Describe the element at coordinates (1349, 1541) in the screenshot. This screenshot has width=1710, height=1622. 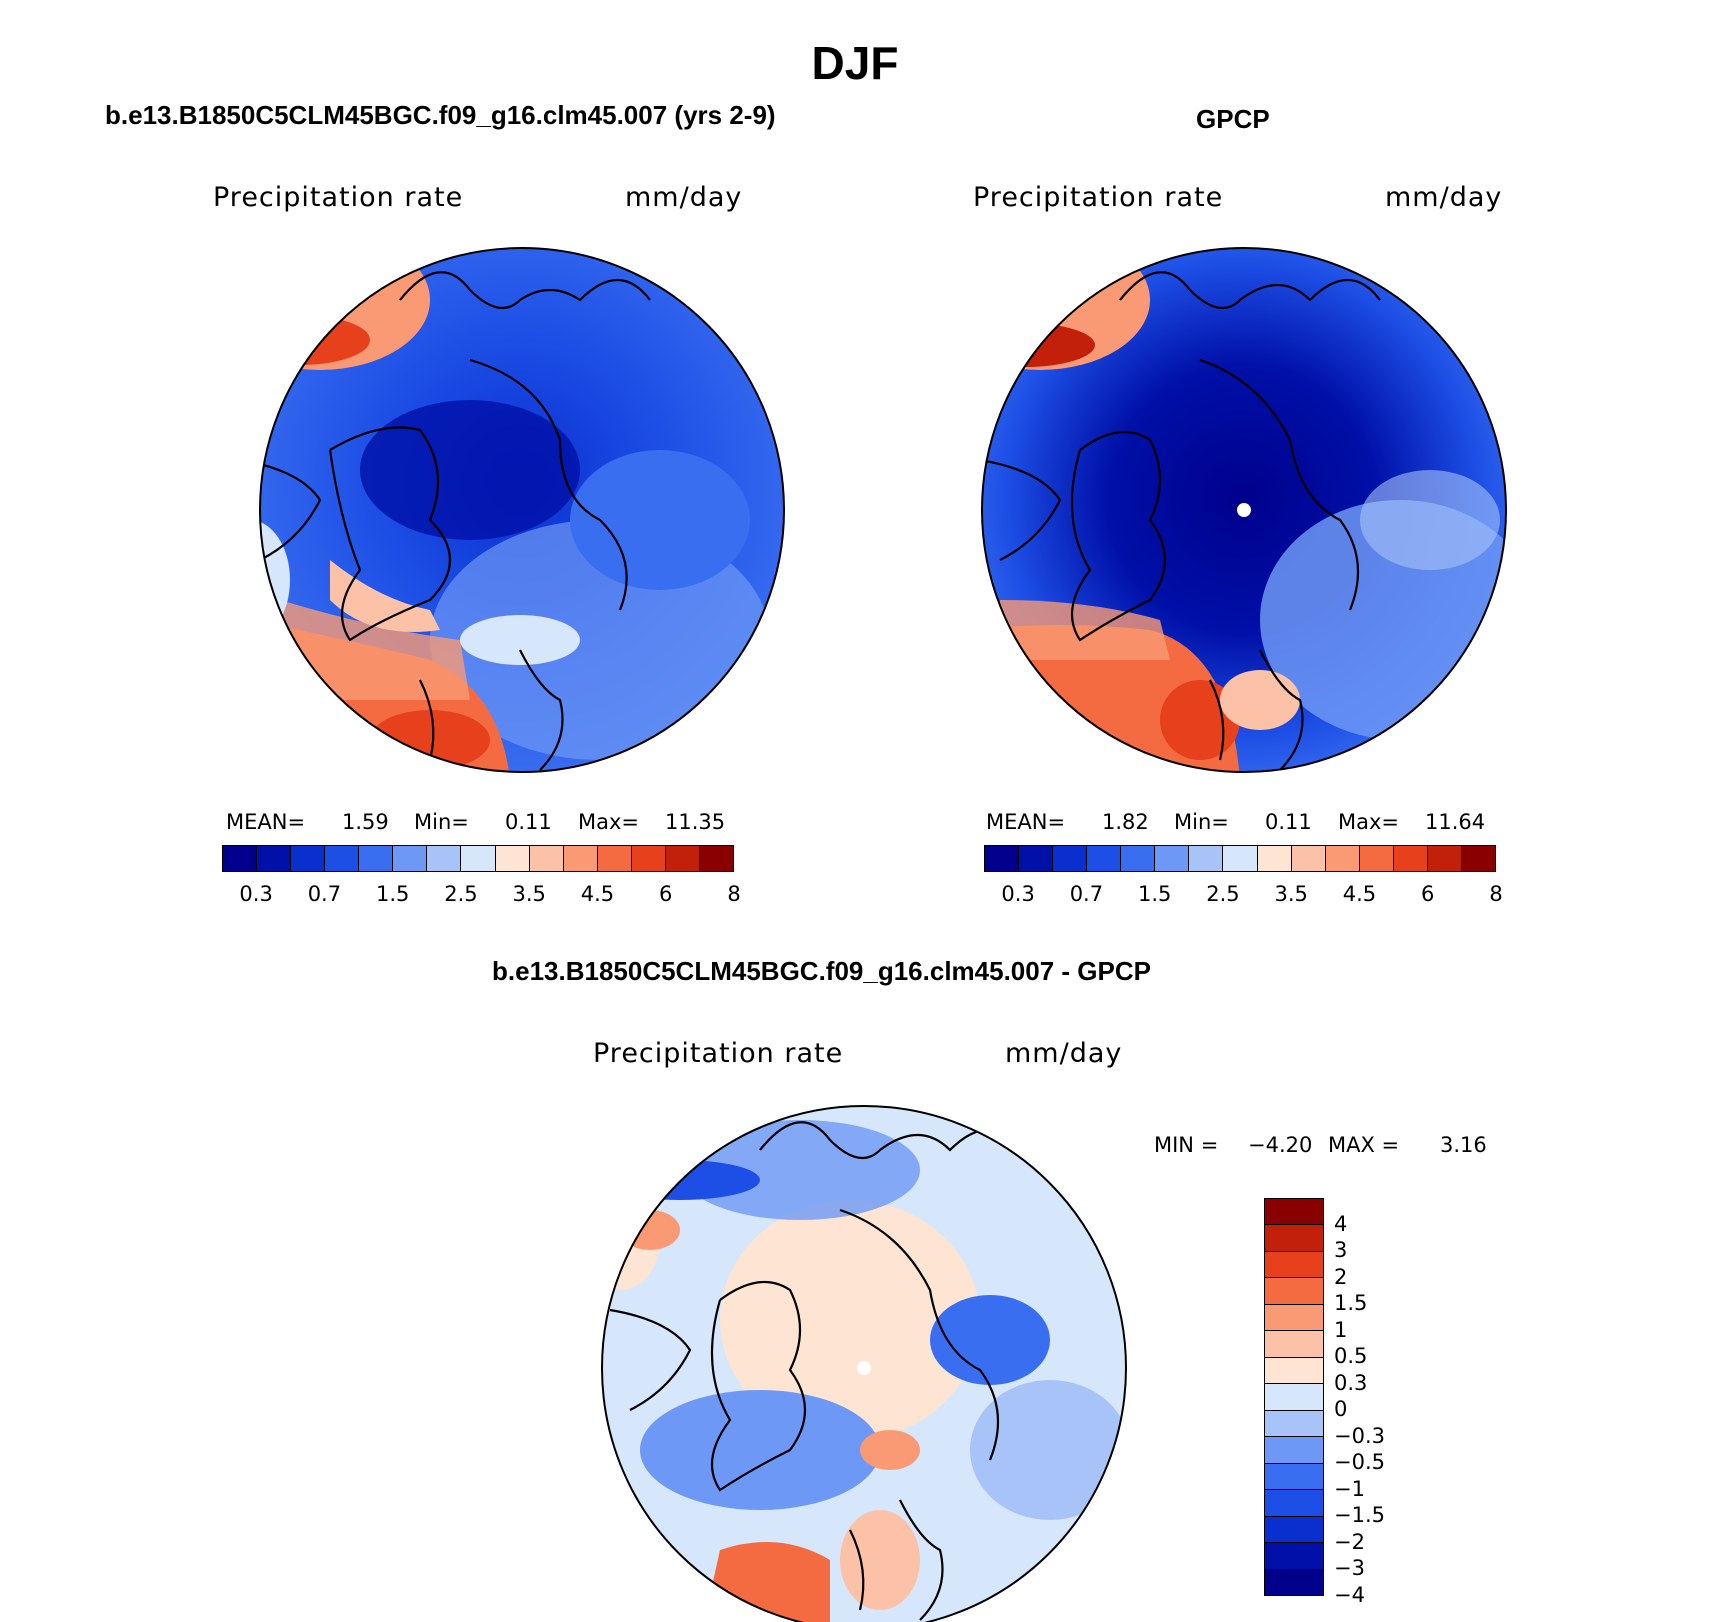
I see `colorbar-tick-label: −2` at that location.